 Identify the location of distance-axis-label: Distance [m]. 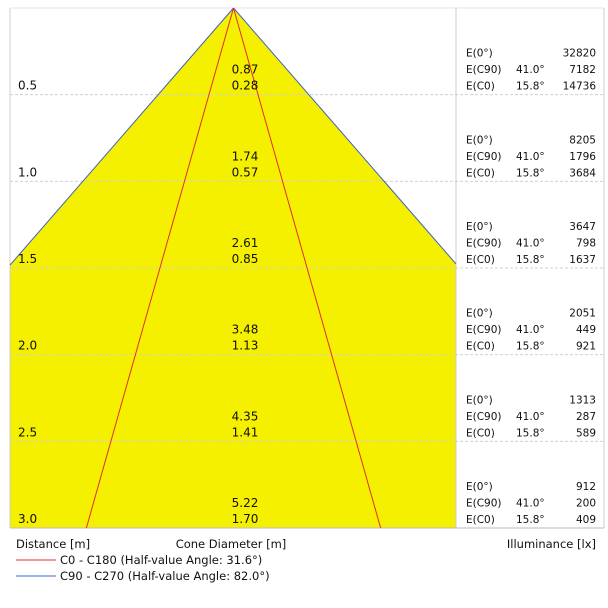
(53, 544).